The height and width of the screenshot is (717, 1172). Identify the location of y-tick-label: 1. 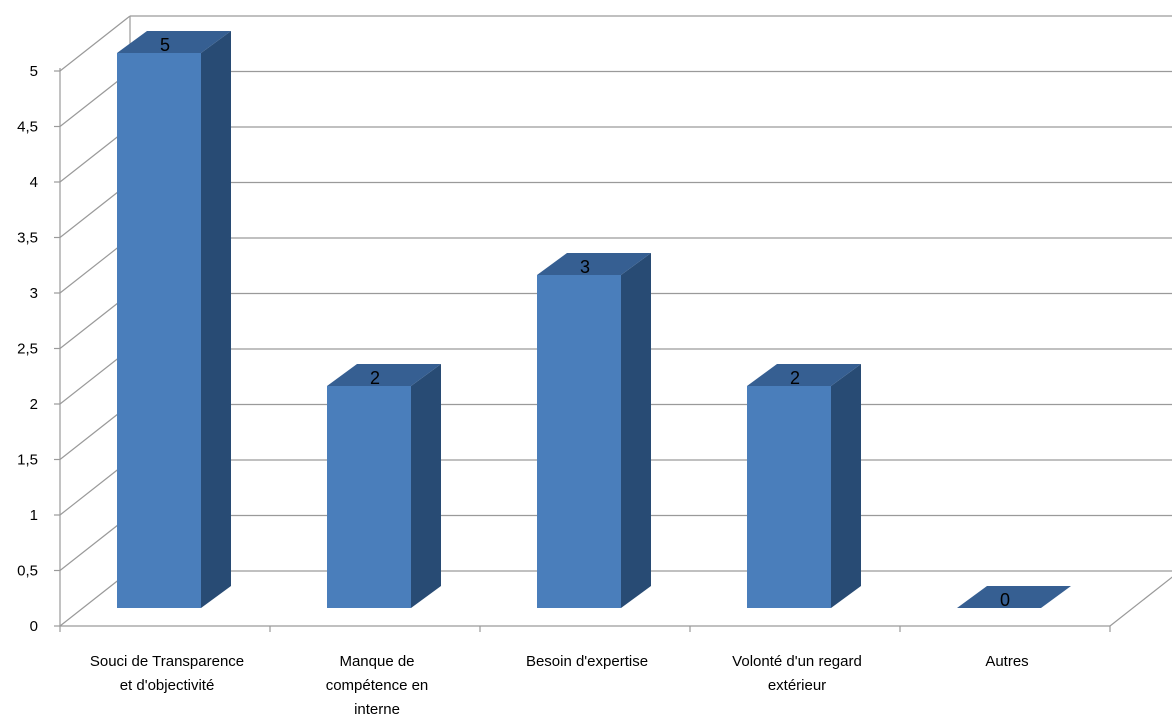
(34, 515).